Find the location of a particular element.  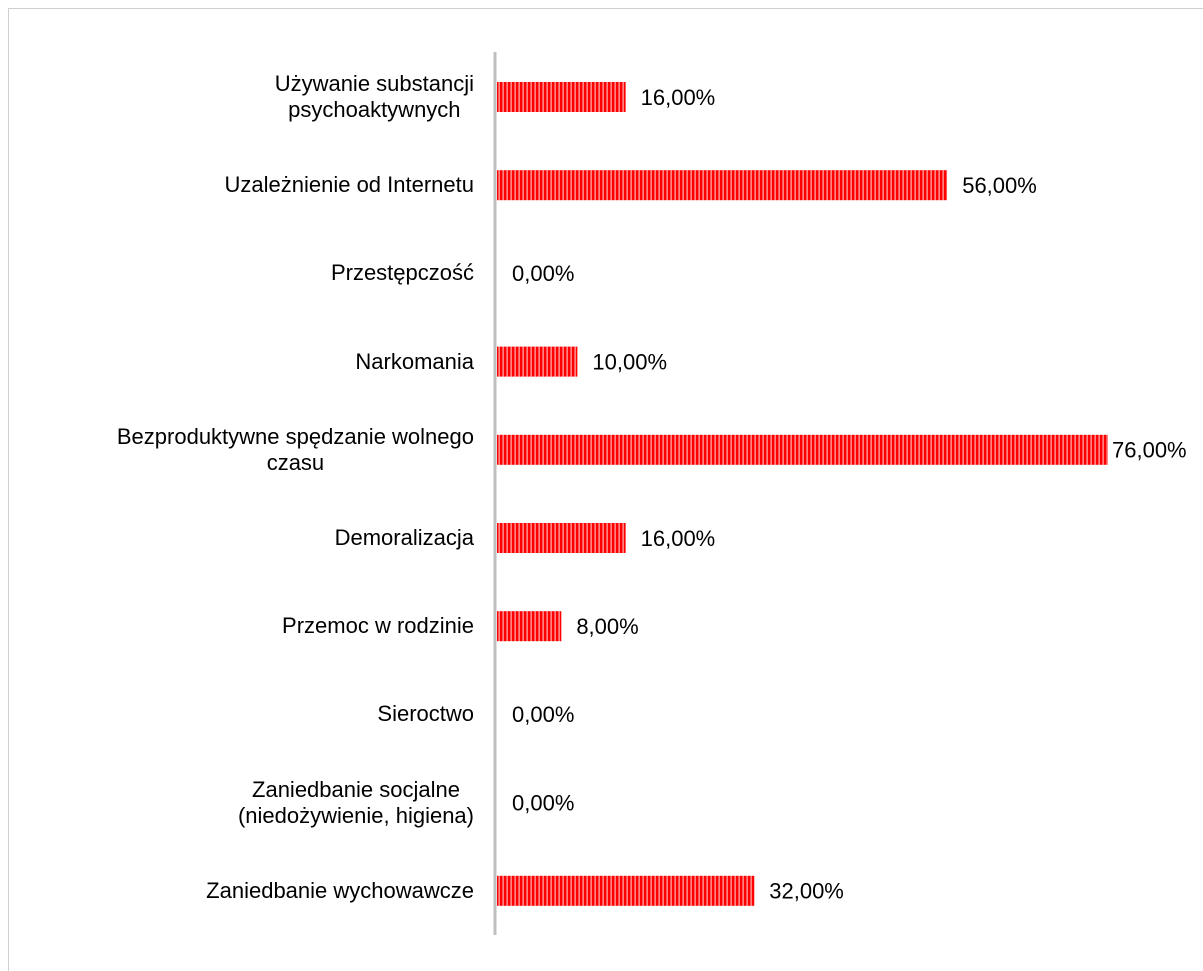

category-text: Bezproduktywne spędzanie wolnego czasu is located at coordinates (295, 449).